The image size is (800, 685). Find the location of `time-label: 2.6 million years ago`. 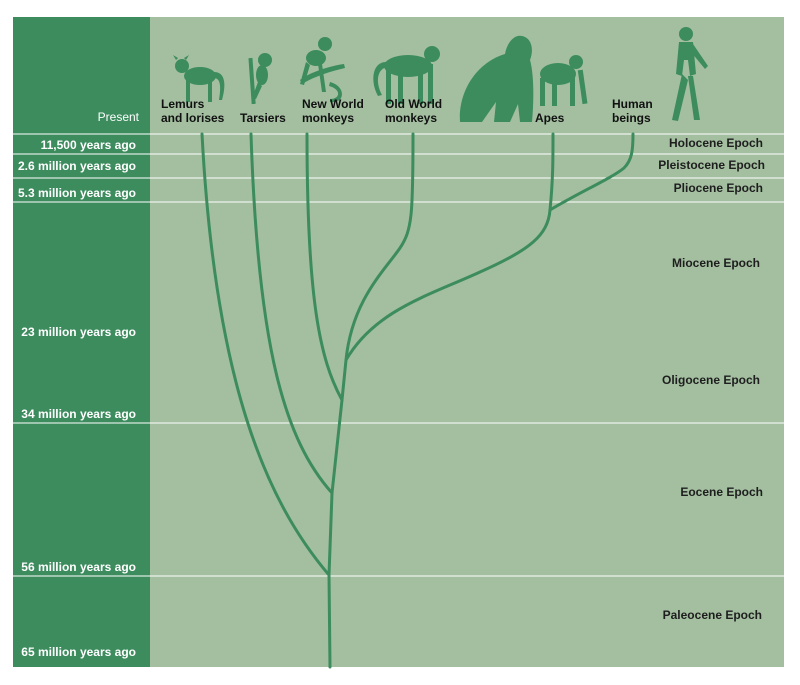

time-label: 2.6 million years ago is located at coordinates (77, 166).